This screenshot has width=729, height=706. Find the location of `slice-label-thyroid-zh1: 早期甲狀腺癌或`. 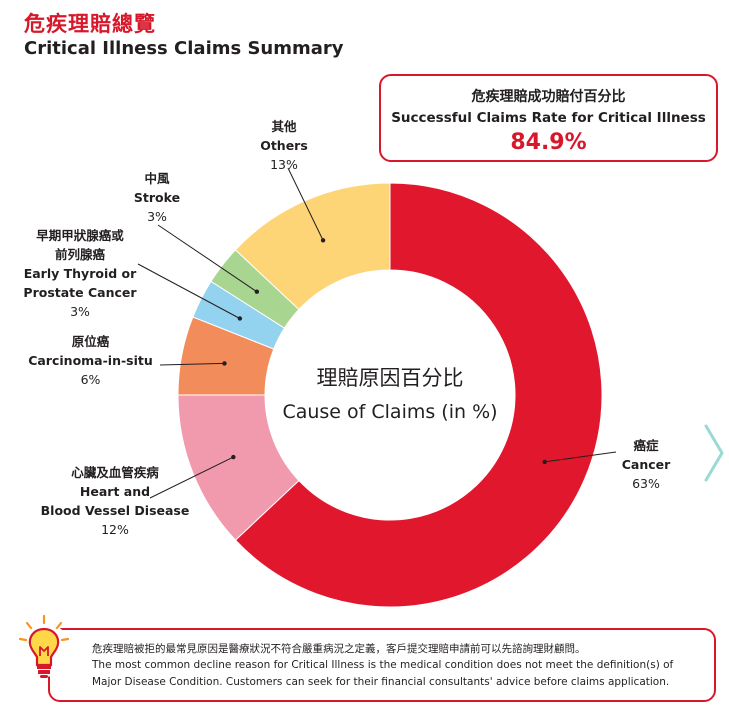

slice-label-thyroid-zh1: 早期甲狀腺癌或 is located at coordinates (80, 235).